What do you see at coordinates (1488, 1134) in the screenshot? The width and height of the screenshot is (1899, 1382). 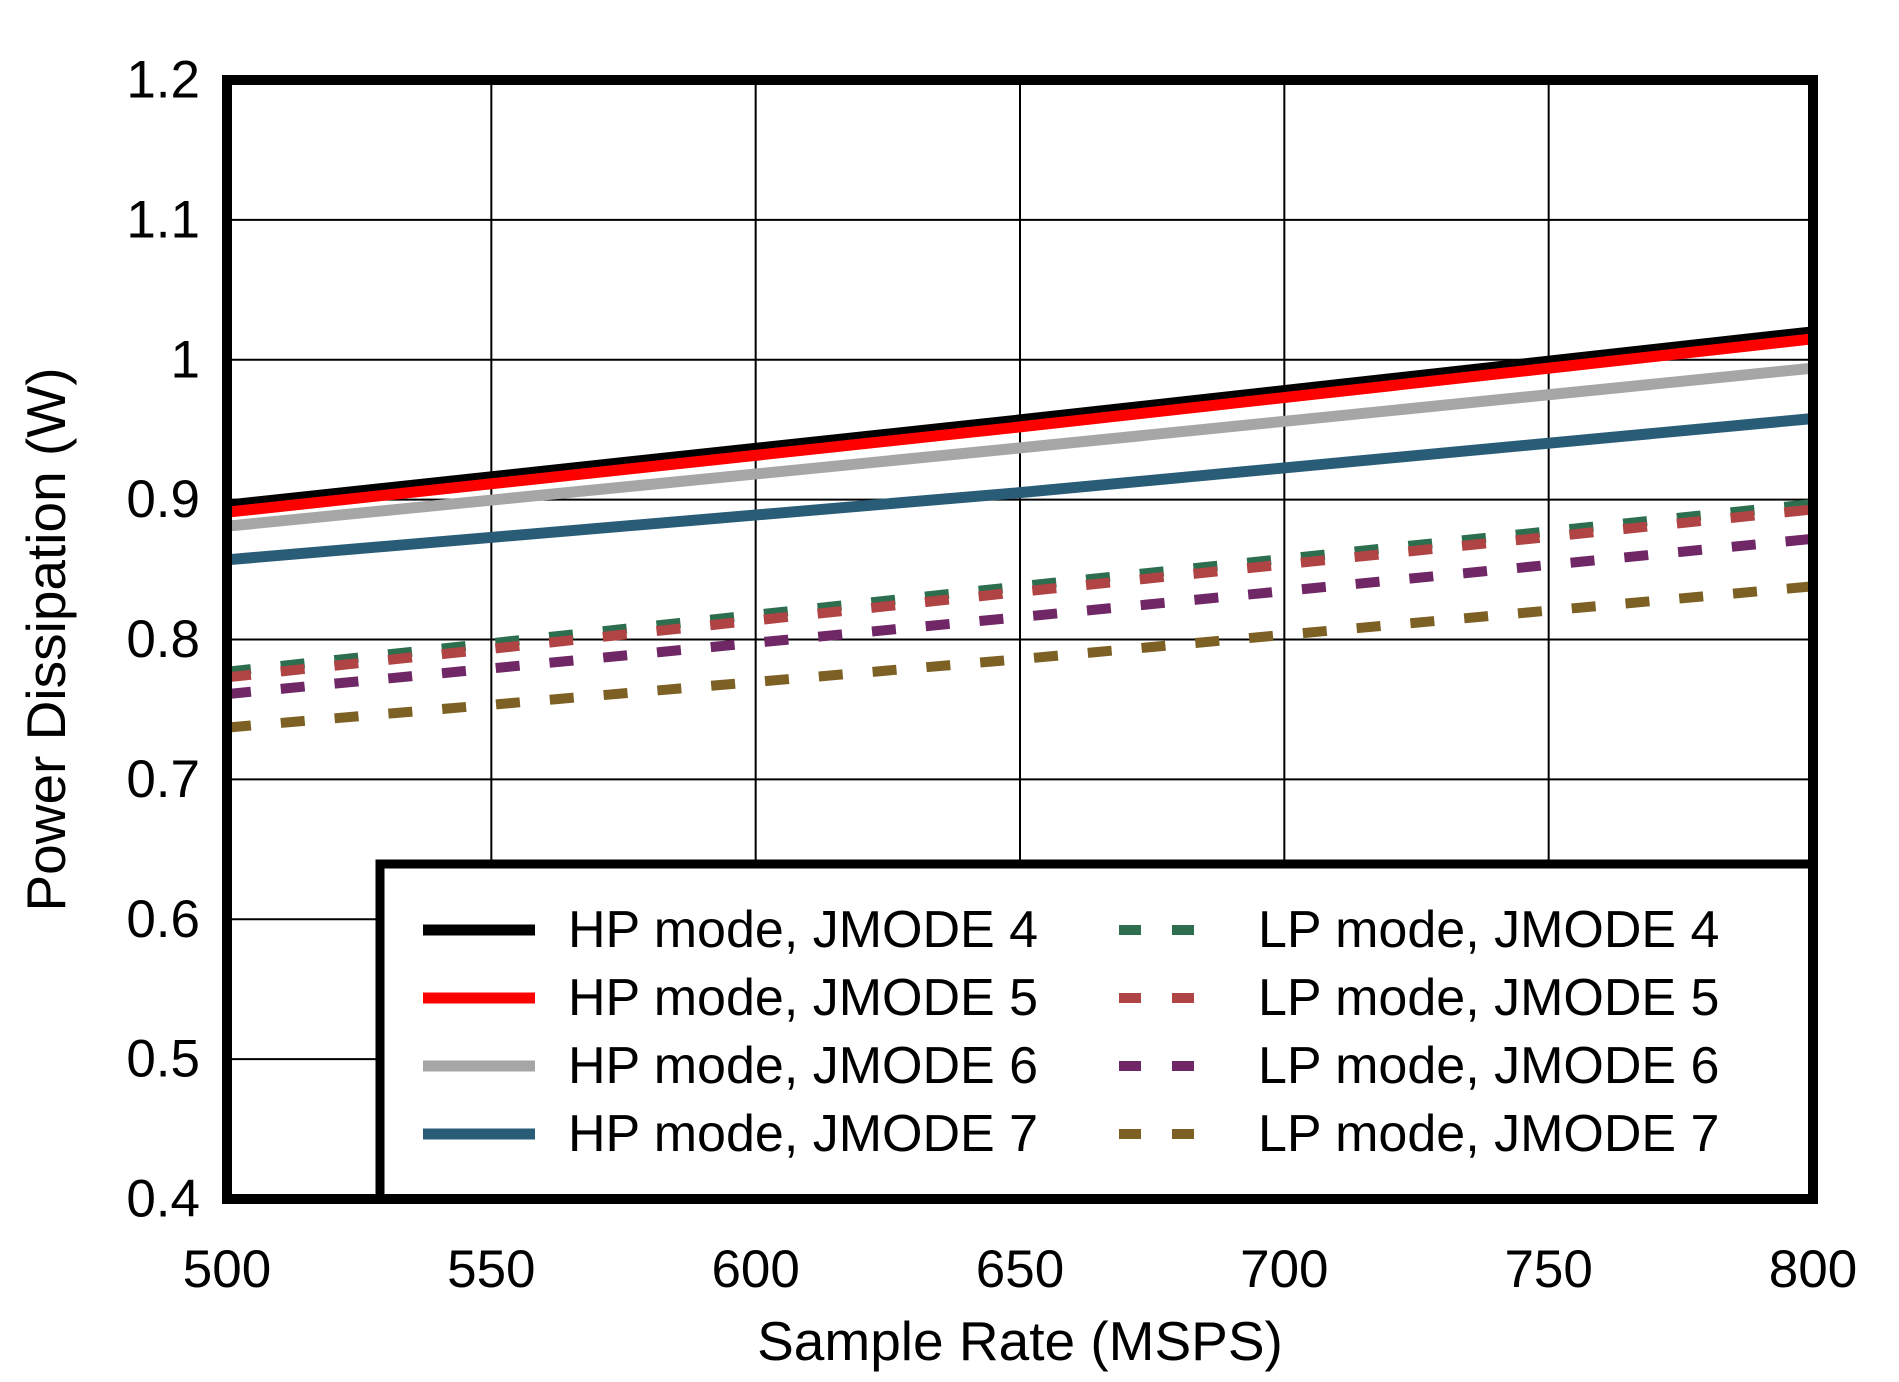 I see `legend-label-lp-mode-jmode-7: LP mode, JMODE 7` at bounding box center [1488, 1134].